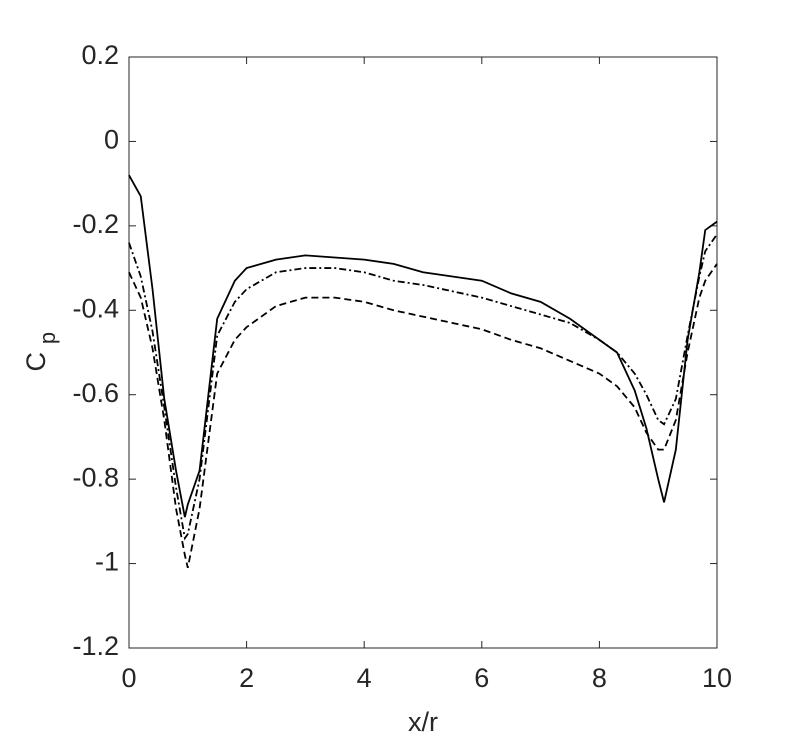 This screenshot has height=744, width=793. What do you see at coordinates (246, 678) in the screenshot?
I see `x-tick-label: 2` at bounding box center [246, 678].